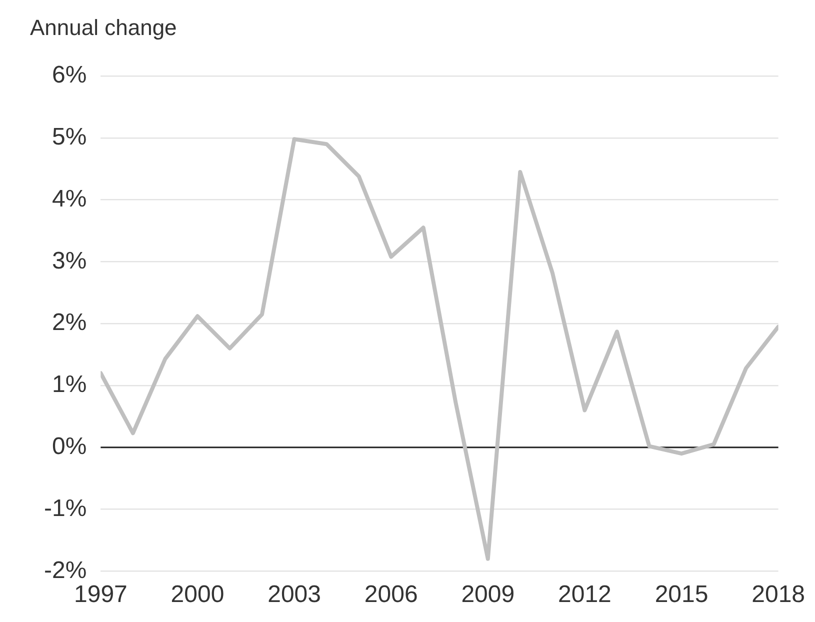  What do you see at coordinates (103, 27) in the screenshot?
I see `y-axis-title: Annual change` at bounding box center [103, 27].